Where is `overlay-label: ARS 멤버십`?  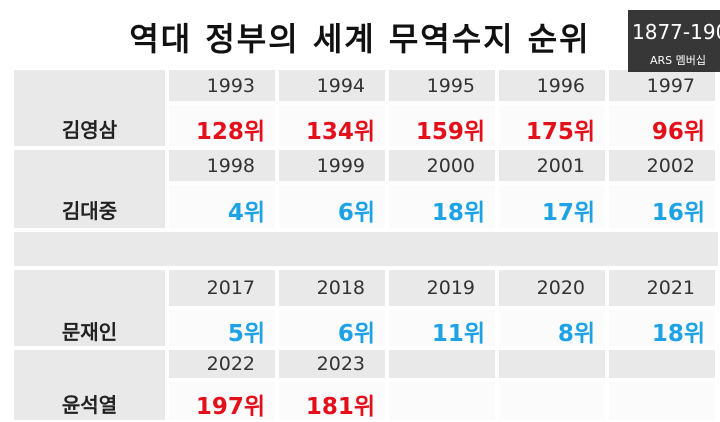
overlay-label: ARS 멤버십 is located at coordinates (678, 60).